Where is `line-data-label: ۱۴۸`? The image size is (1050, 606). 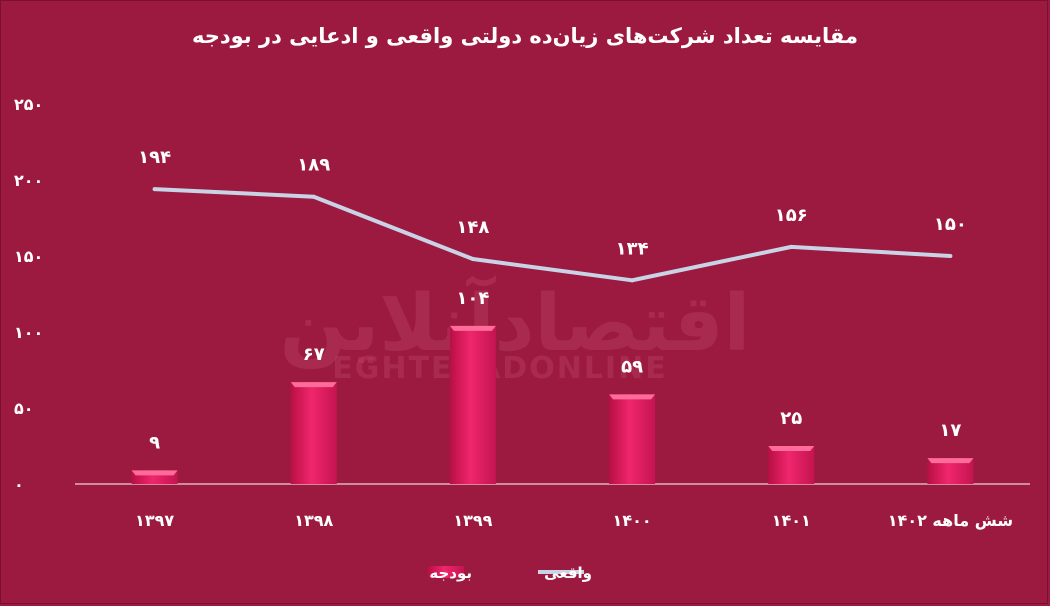 line-data-label: ۱۴۸ is located at coordinates (472, 227).